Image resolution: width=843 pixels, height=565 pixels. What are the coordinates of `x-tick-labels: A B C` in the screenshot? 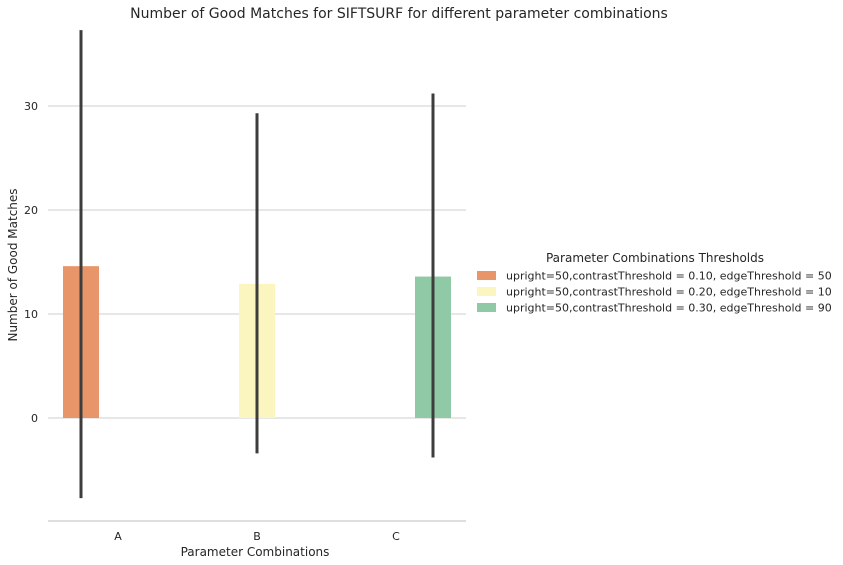 It's located at (257, 536).